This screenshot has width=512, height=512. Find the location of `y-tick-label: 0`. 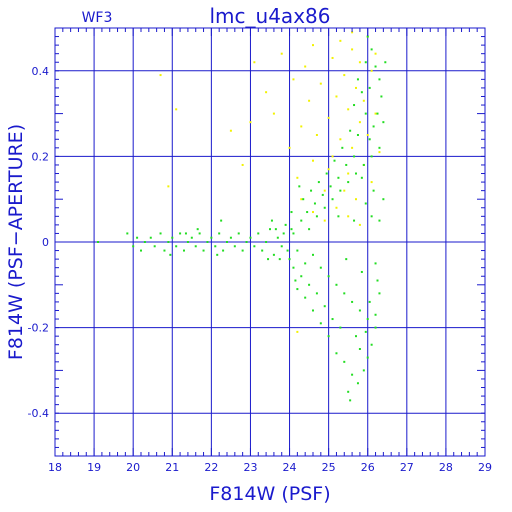

y-tick-label: 0 is located at coordinates (45, 242).